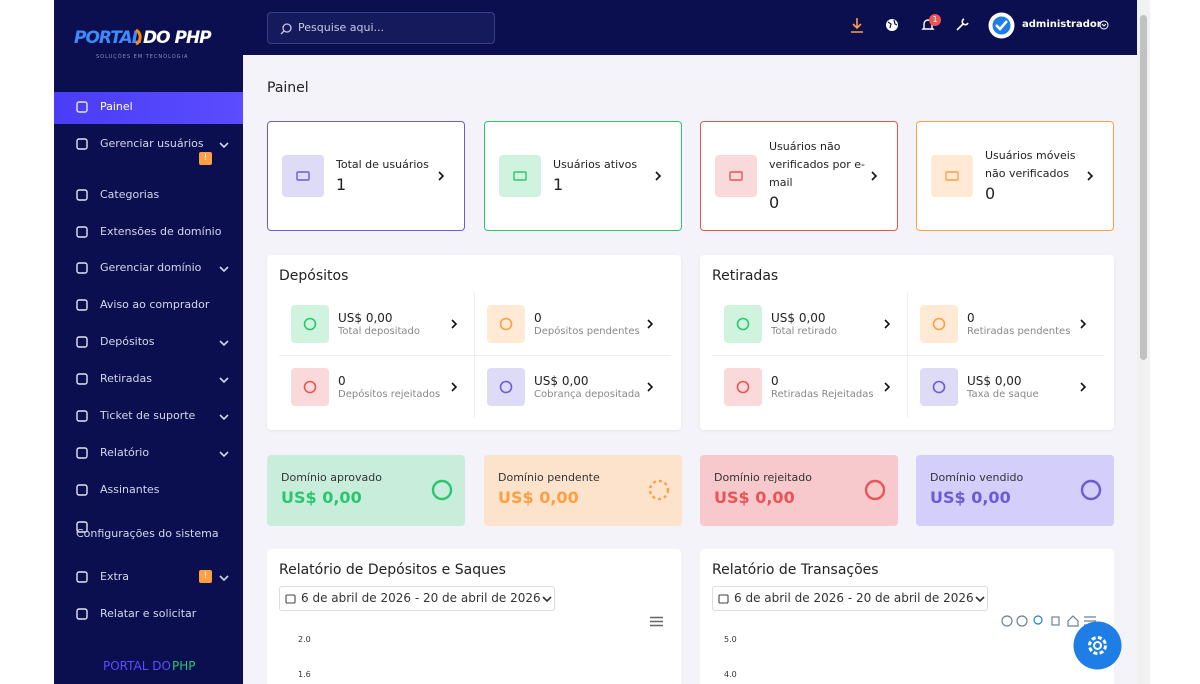 The image size is (1200, 684). Describe the element at coordinates (583, 176) in the screenshot. I see `user-card: Usuários ativos 1` at that location.